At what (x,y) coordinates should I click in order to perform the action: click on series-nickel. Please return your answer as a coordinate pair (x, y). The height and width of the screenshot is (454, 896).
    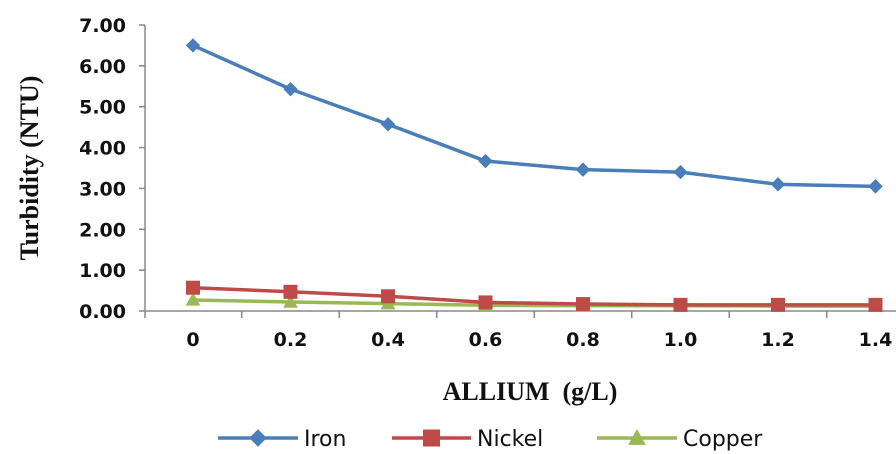
    Looking at the image, I should click on (534, 296).